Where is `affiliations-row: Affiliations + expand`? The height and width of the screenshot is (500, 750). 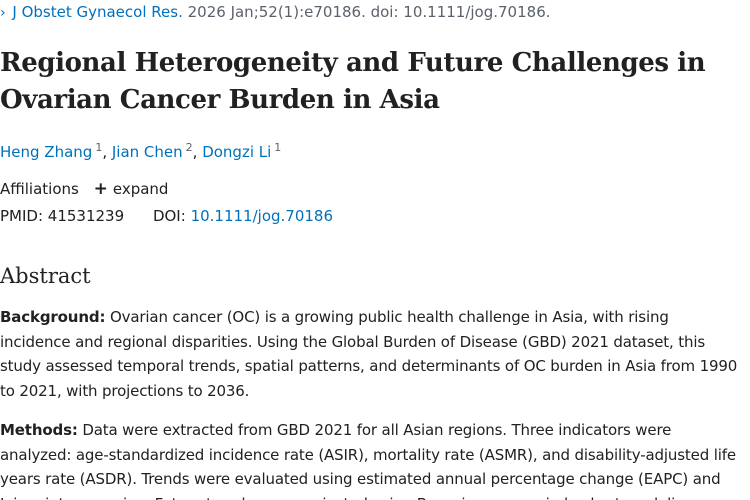 affiliations-row: Affiliations + expand is located at coordinates (84, 189).